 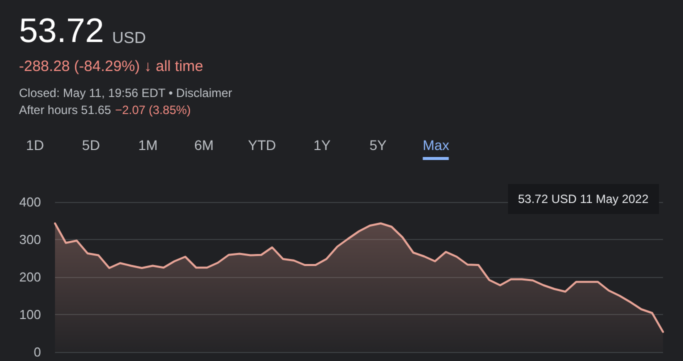 I want to click on text: USD, so click(x=129, y=39).